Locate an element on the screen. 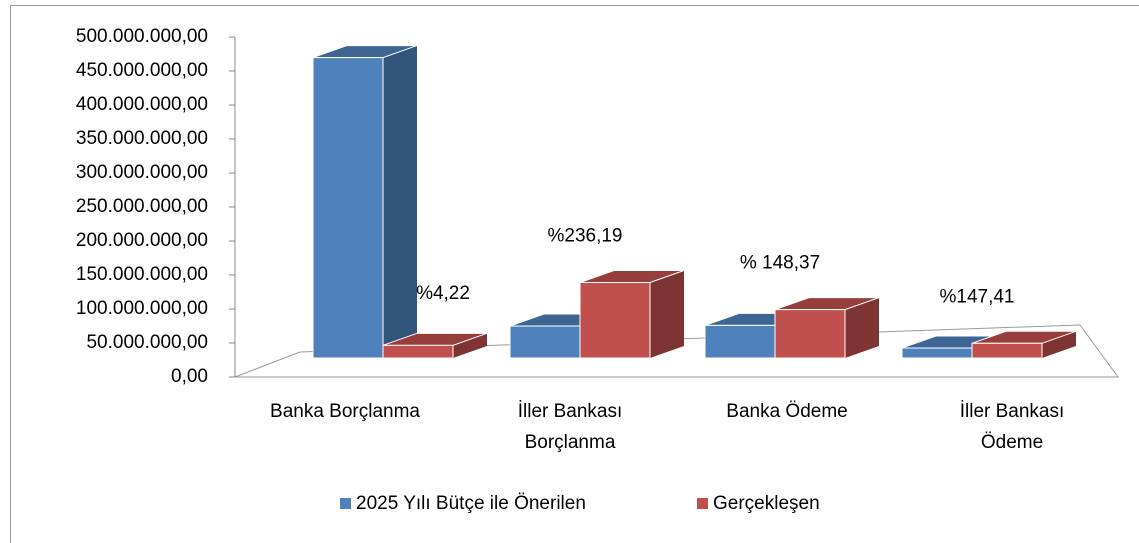 The width and height of the screenshot is (1139, 543). annotation: %147,41 is located at coordinates (976, 296).